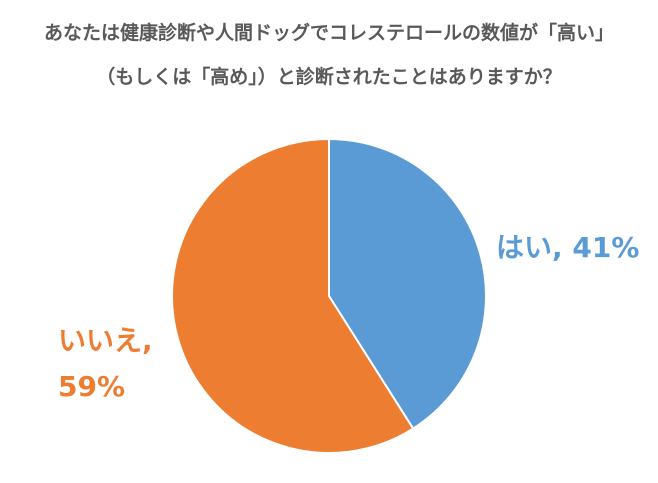 The height and width of the screenshot is (483, 658). Describe the element at coordinates (329, 77) in the screenshot. I see `chart-title-line-2: （もしくは「高め」）と診断されたことはありますか？` at that location.